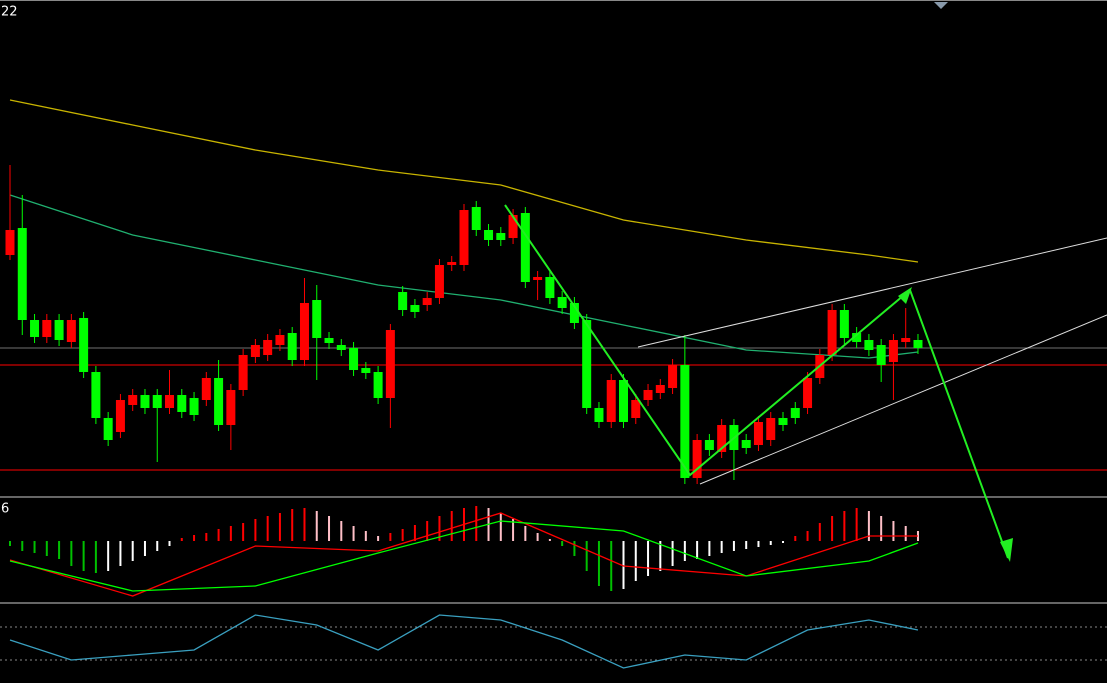 The height and width of the screenshot is (683, 1107). What do you see at coordinates (905, 295) in the screenshot?
I see `arrow-head` at bounding box center [905, 295].